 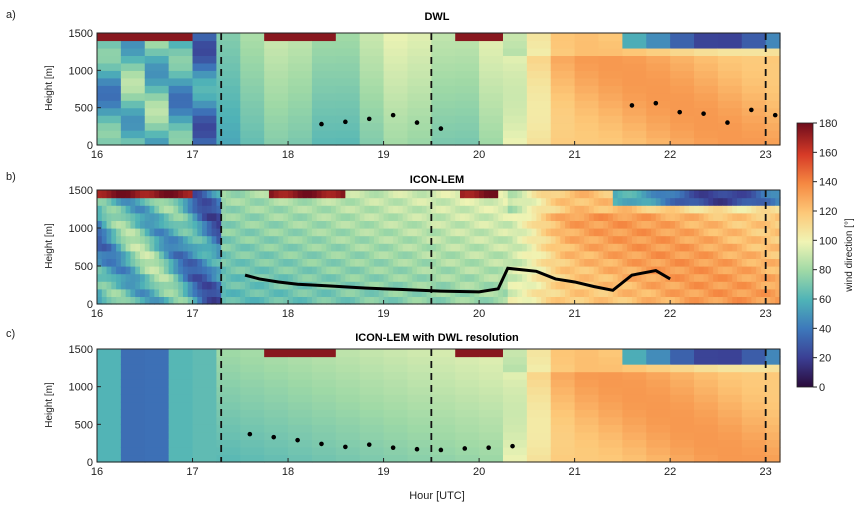 I want to click on chart-title: DWL, so click(x=436, y=17).